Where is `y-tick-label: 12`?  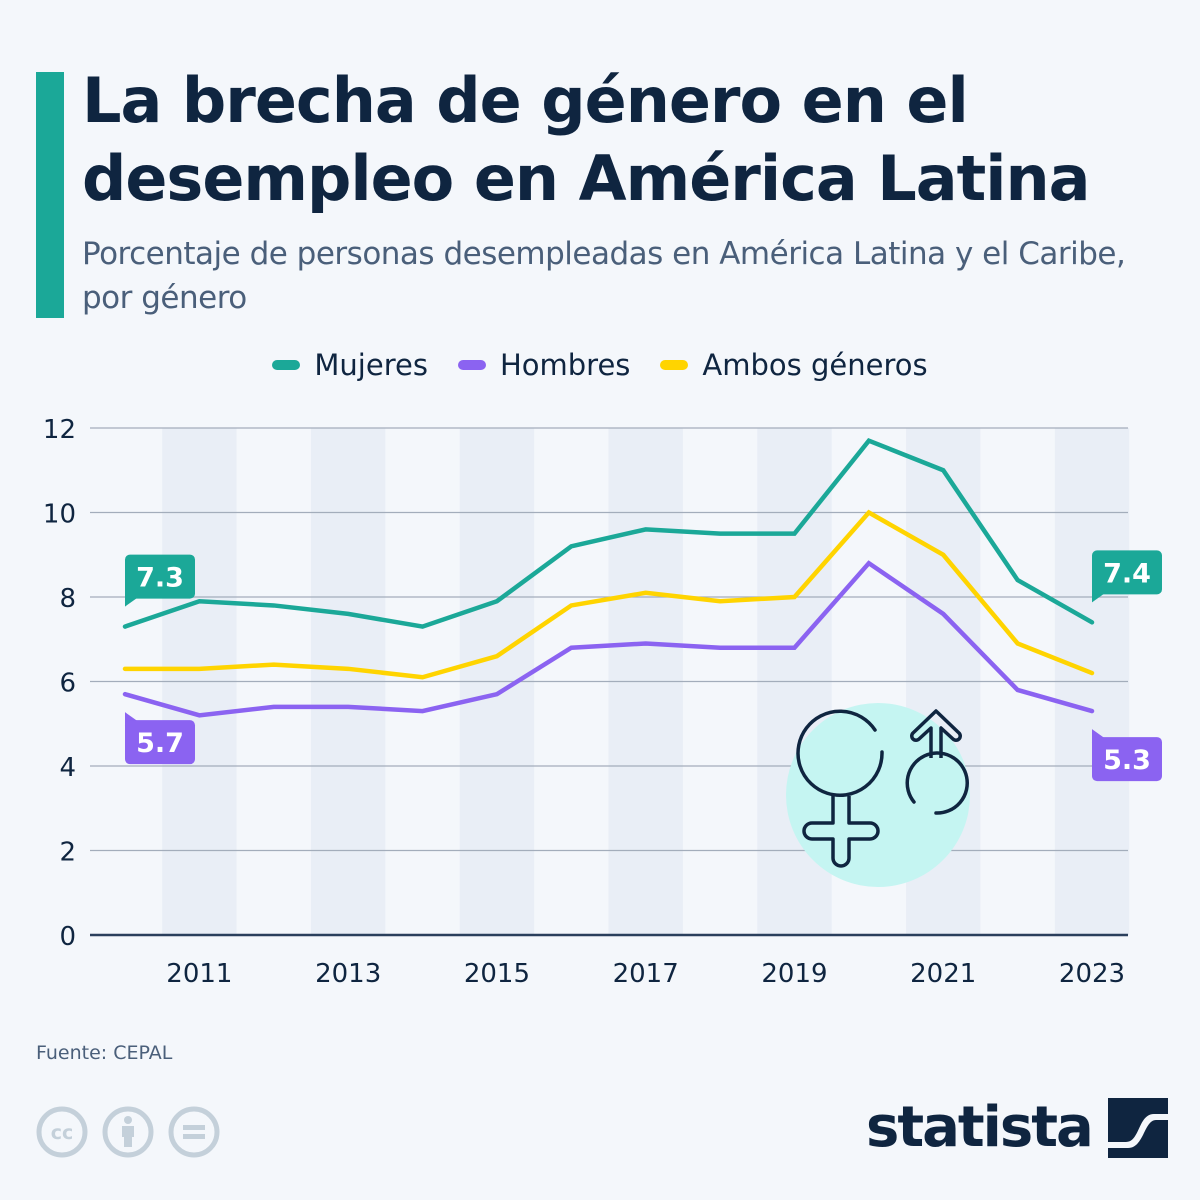
y-tick-label: 12 is located at coordinates (59, 430).